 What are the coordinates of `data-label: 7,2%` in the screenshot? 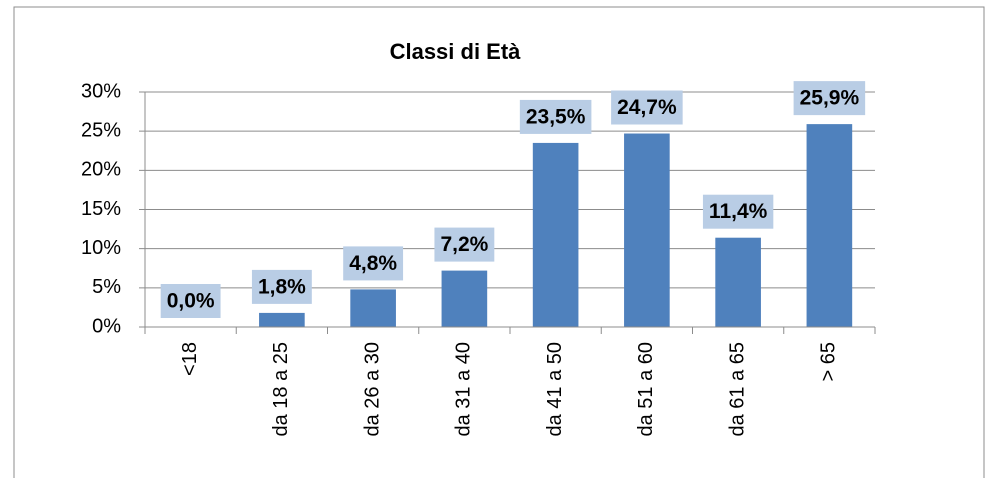 It's located at (464, 244).